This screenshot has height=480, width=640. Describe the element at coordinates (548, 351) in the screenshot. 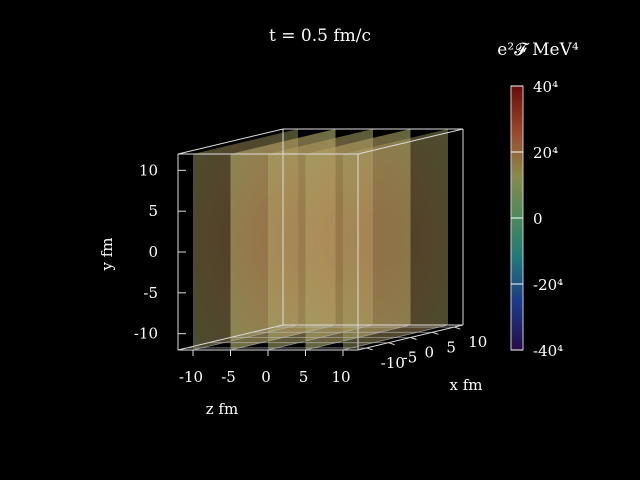

I see `colorbar-tick-label-4: -40⁴` at that location.